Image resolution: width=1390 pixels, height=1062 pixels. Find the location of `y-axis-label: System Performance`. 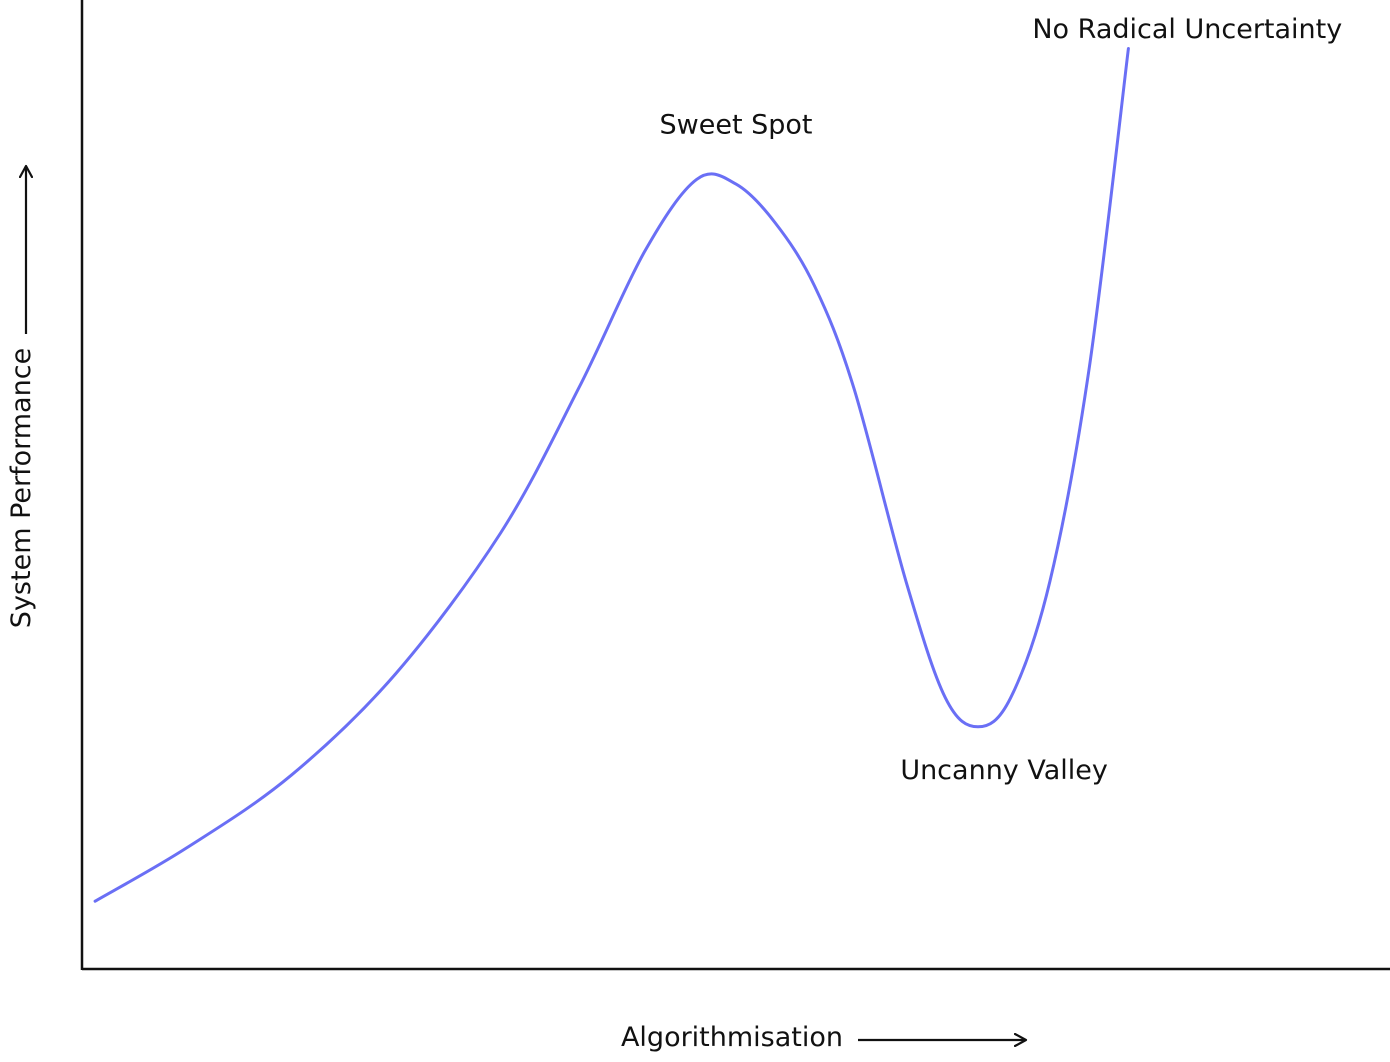

y-axis-label: System Performance is located at coordinates (21, 488).